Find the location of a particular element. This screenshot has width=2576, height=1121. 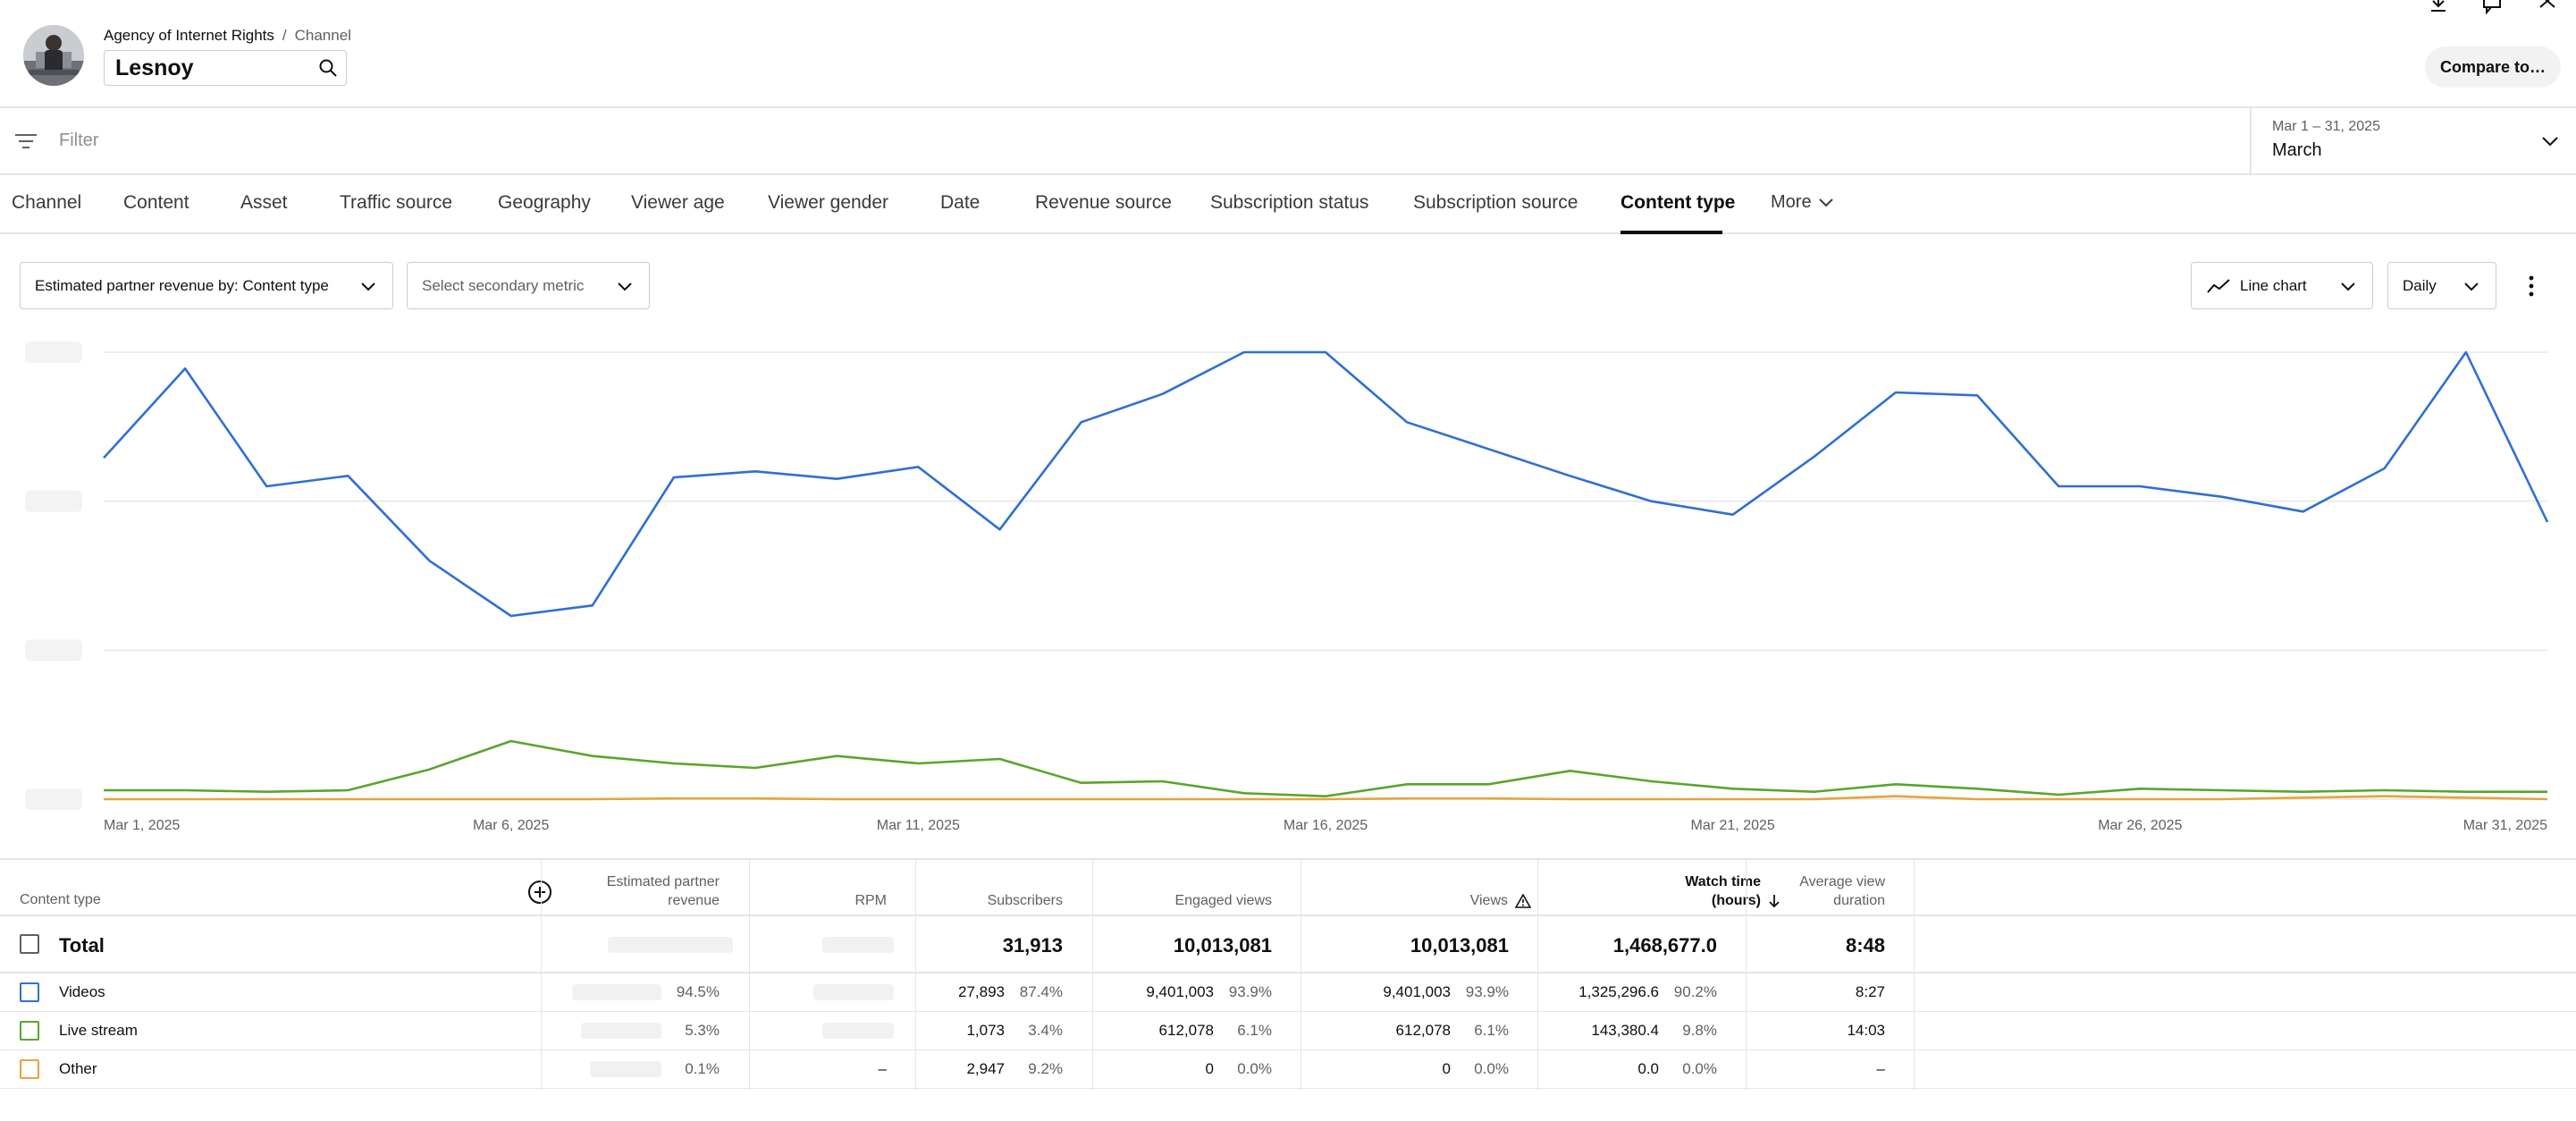

x-tick-label: Mar 31, 2025 is located at coordinates (2505, 824).